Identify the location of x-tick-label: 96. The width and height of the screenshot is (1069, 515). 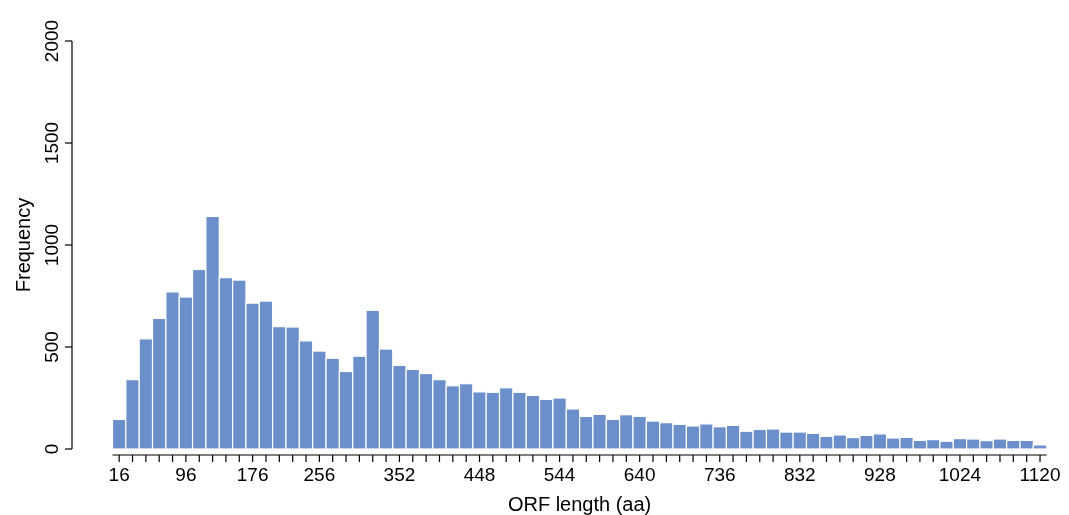
(186, 474).